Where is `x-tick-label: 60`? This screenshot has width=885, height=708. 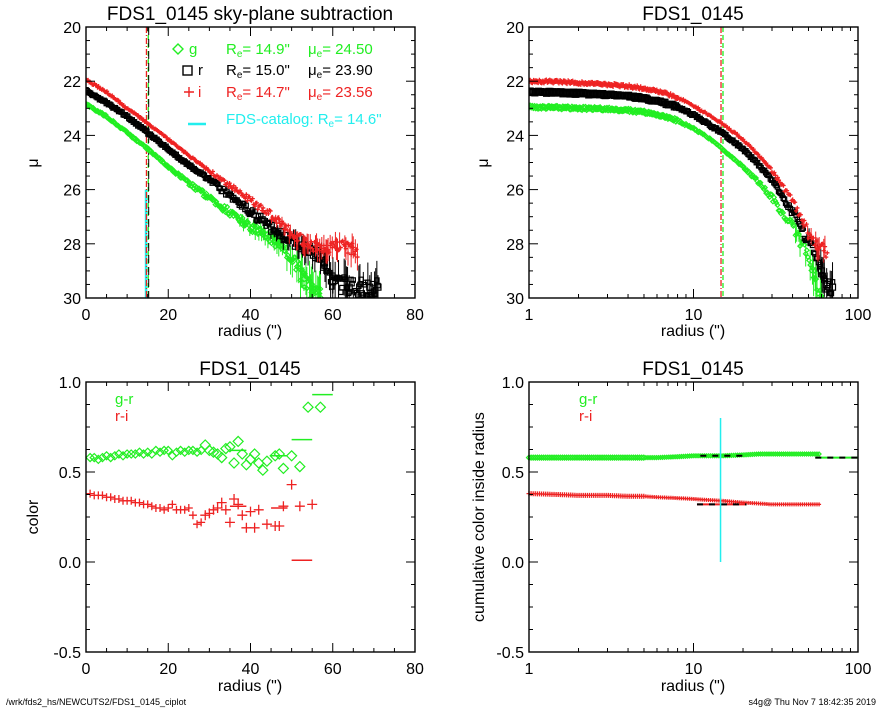 x-tick-label: 60 is located at coordinates (333, 315).